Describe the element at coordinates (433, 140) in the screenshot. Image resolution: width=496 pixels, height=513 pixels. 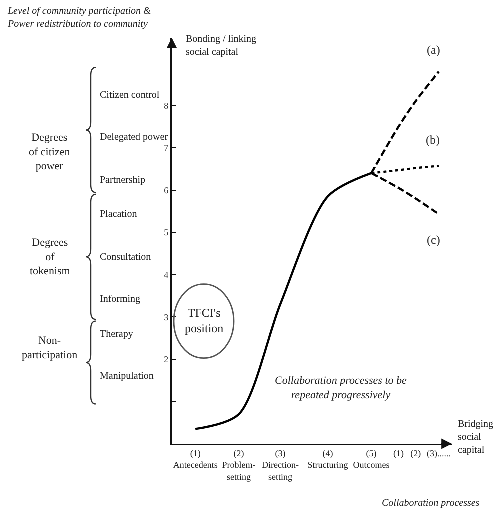
I see `series-label: (b)` at that location.